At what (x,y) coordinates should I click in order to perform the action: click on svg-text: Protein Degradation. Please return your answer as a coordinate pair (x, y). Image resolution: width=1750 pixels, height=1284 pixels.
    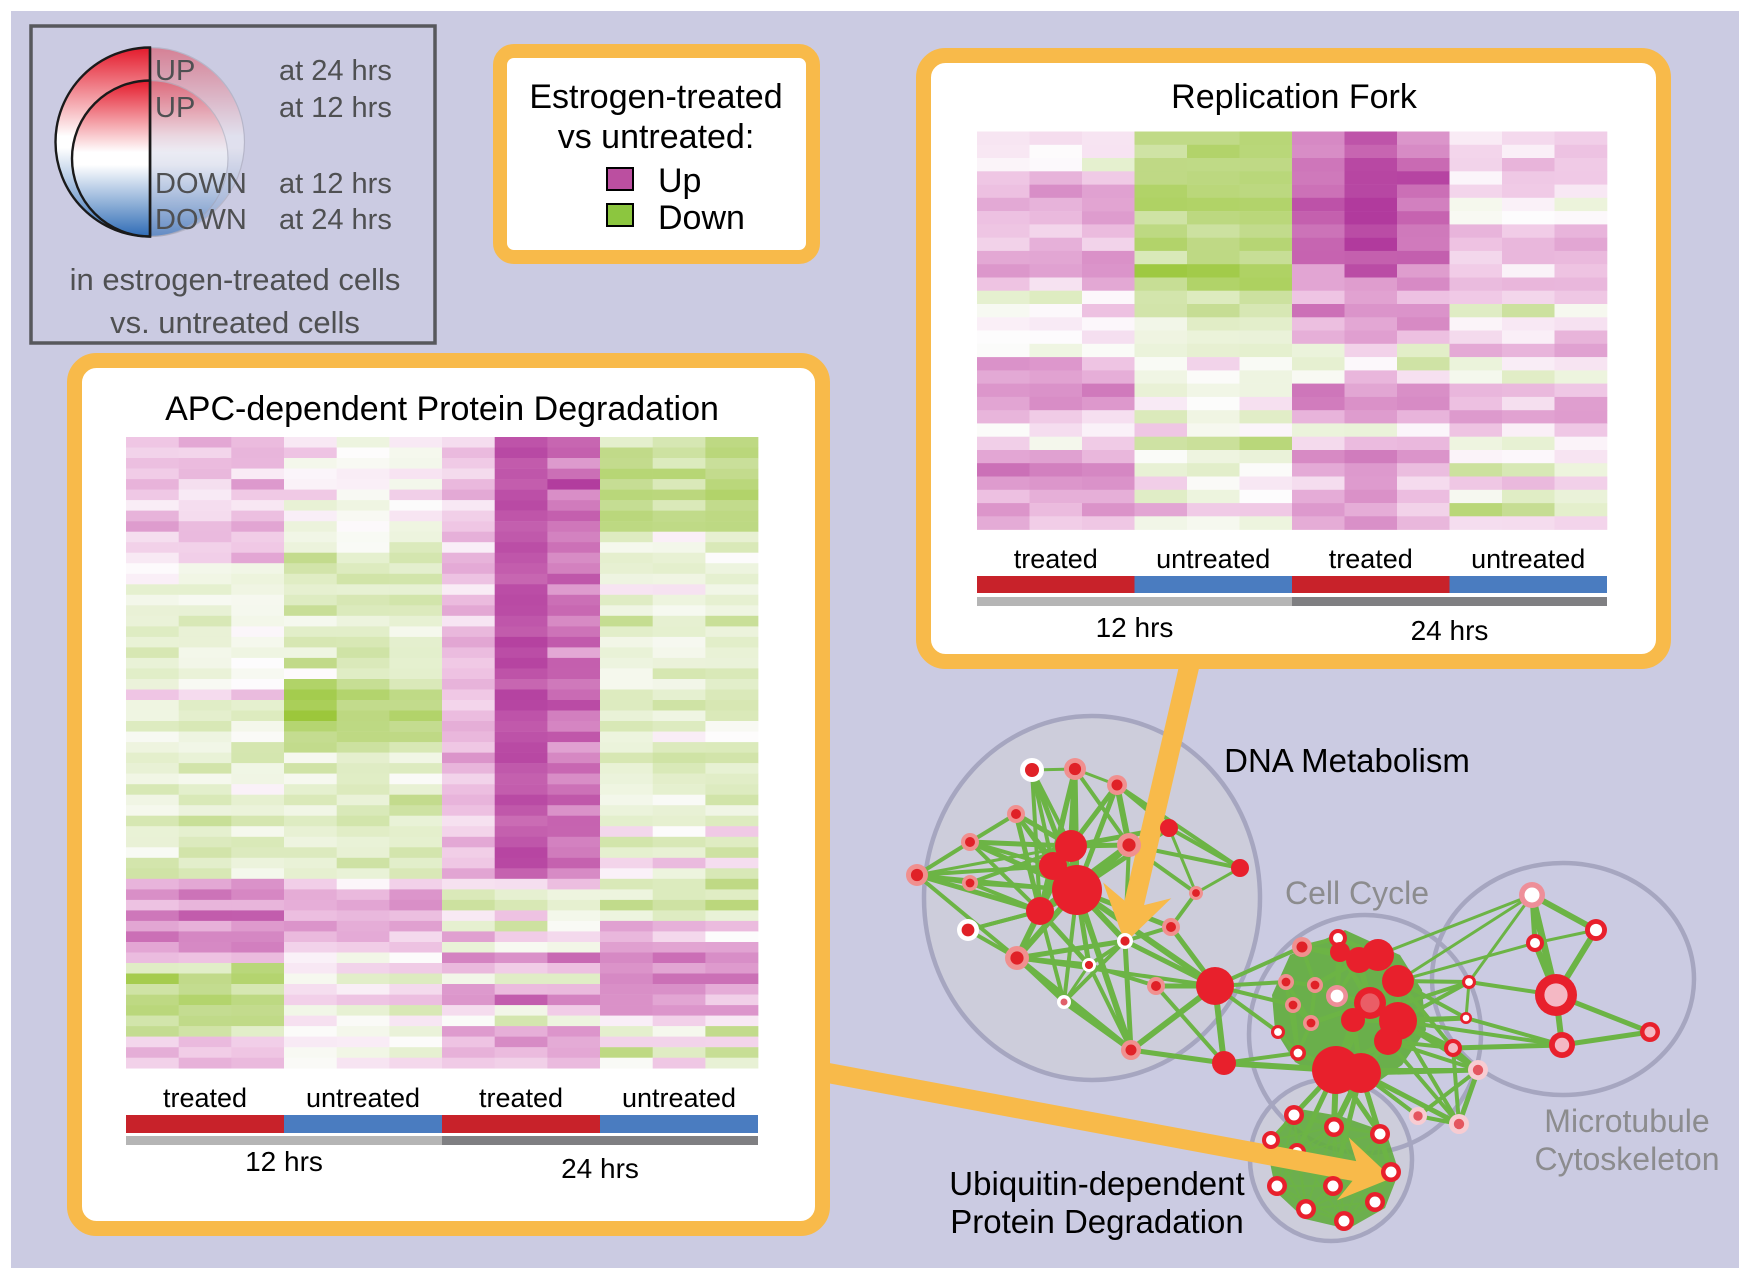
    Looking at the image, I should click on (1097, 1221).